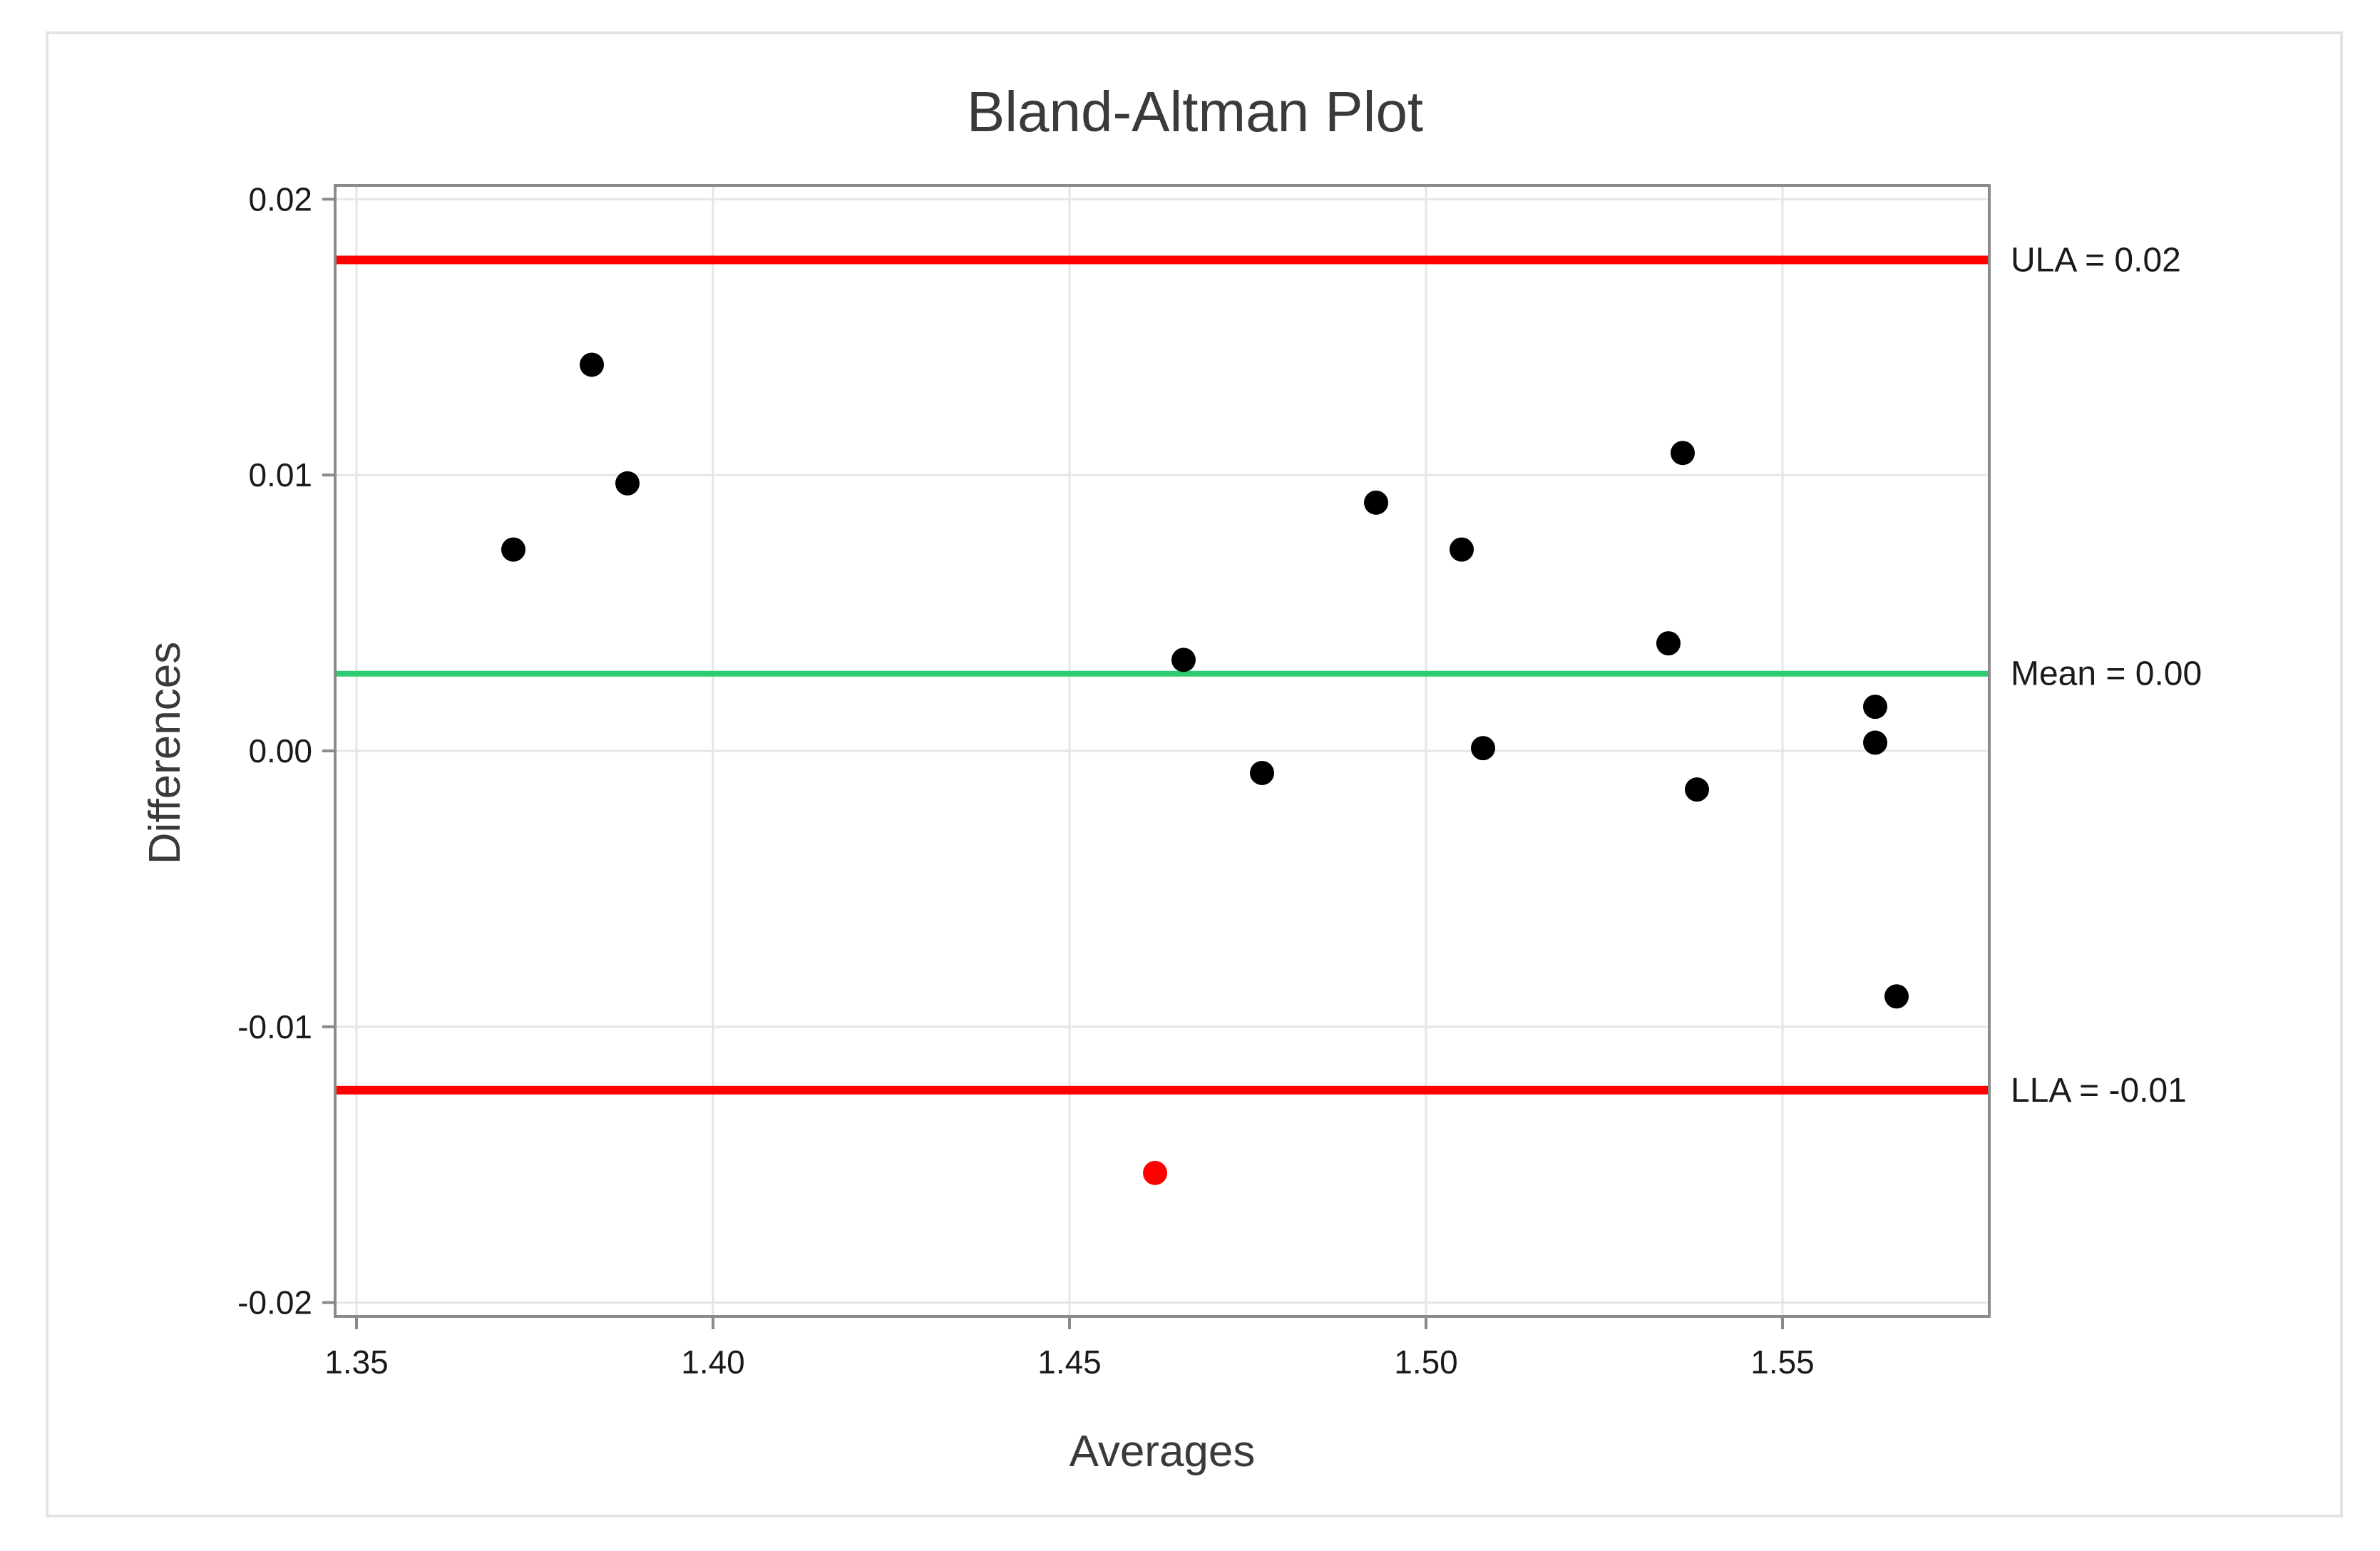 The width and height of the screenshot is (2380, 1551). I want to click on y-tick-label: 0.01, so click(280, 475).